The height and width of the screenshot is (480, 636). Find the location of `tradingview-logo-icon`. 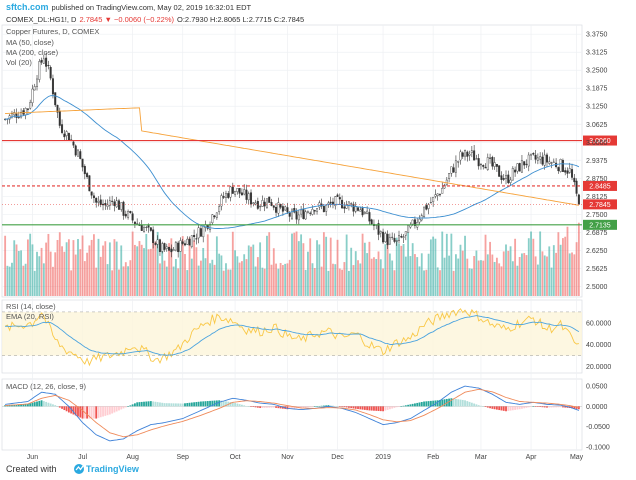

tradingview-logo-icon is located at coordinates (79, 469).